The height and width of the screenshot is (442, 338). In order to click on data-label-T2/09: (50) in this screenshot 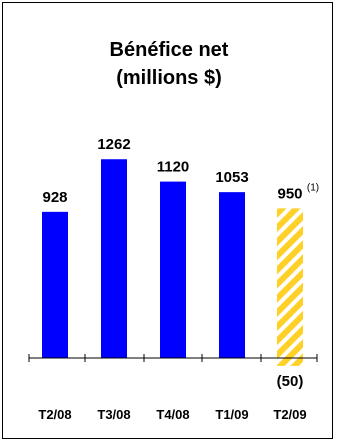, I will do `click(290, 381)`.